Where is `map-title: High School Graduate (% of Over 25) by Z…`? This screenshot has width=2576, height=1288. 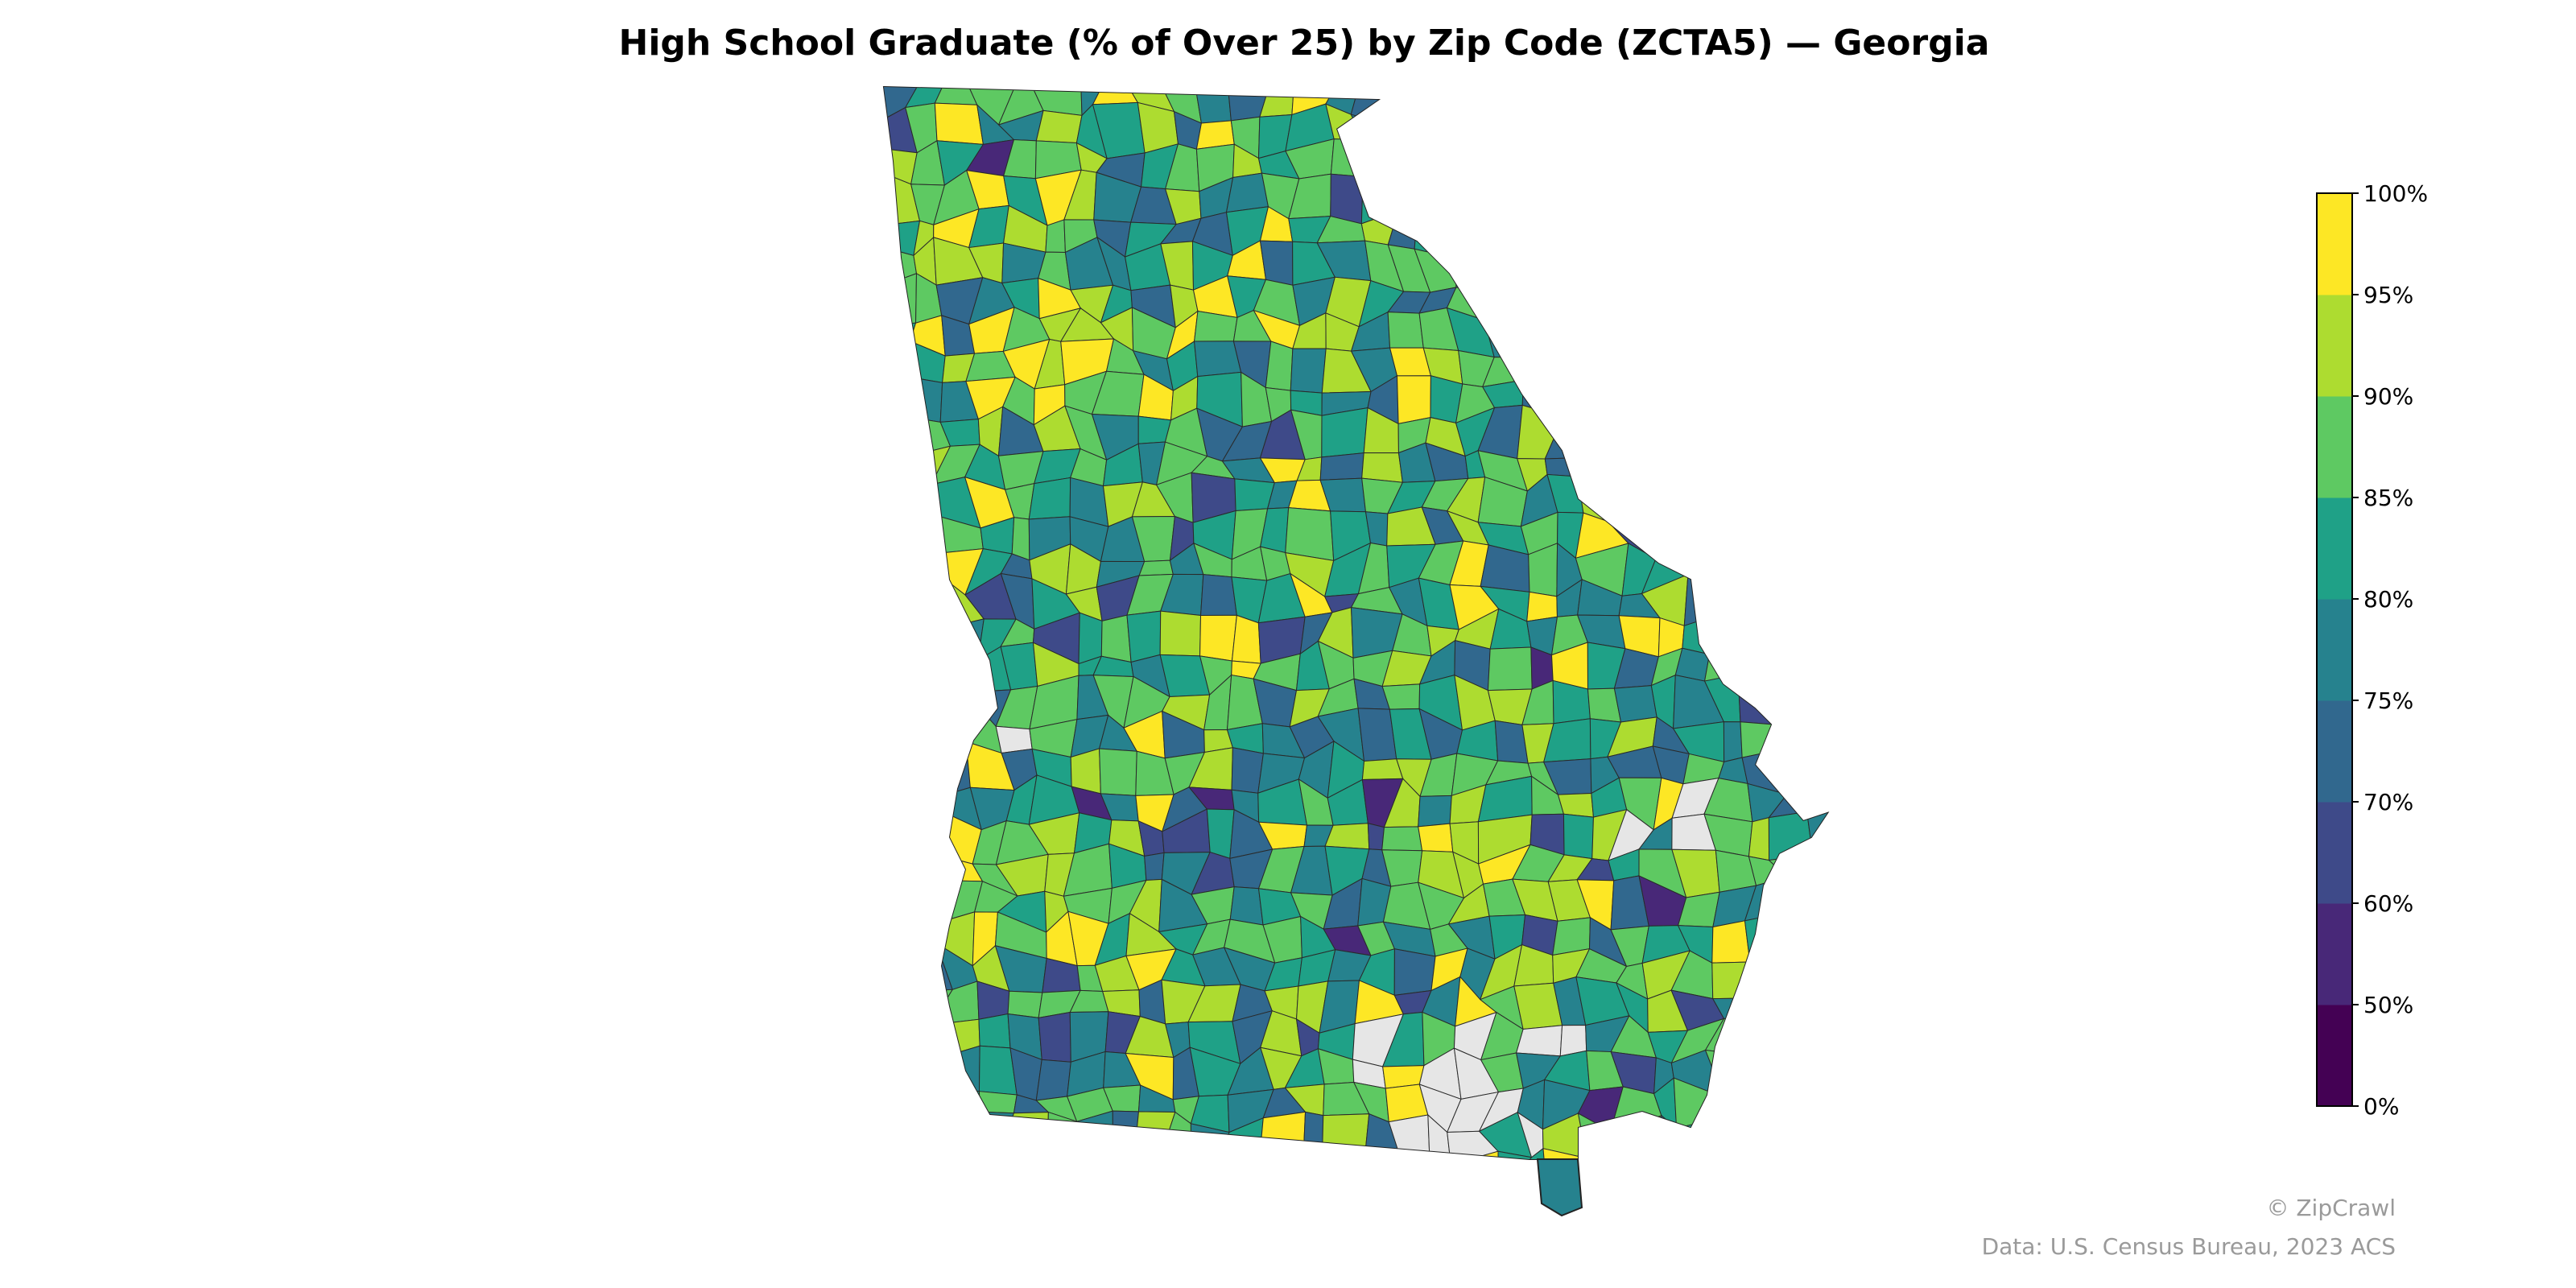
map-title: High School Graduate (% of Over 25) by Z… is located at coordinates (1304, 43).